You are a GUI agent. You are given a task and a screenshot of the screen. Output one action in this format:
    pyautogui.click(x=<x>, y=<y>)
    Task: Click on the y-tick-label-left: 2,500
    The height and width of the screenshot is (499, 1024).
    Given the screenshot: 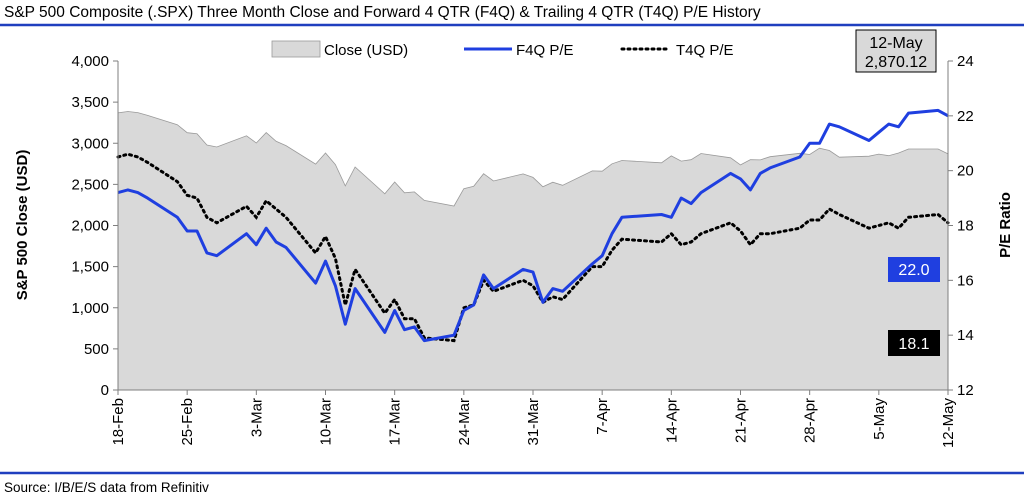 What is the action you would take?
    pyautogui.click(x=90, y=184)
    